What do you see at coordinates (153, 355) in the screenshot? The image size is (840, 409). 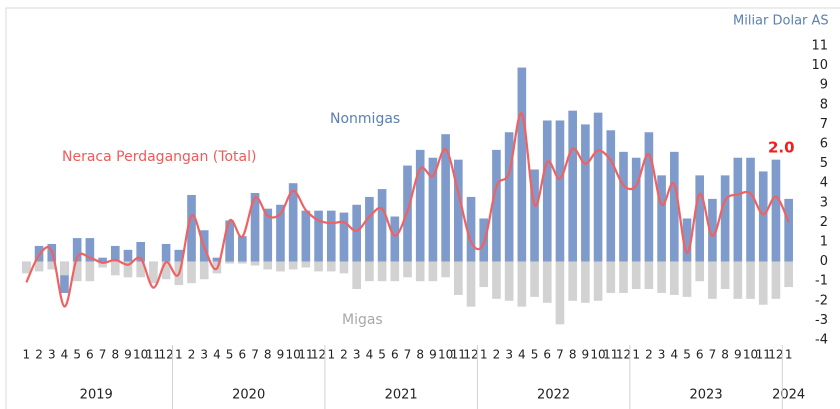 I see `x-tick-label: 11` at bounding box center [153, 355].